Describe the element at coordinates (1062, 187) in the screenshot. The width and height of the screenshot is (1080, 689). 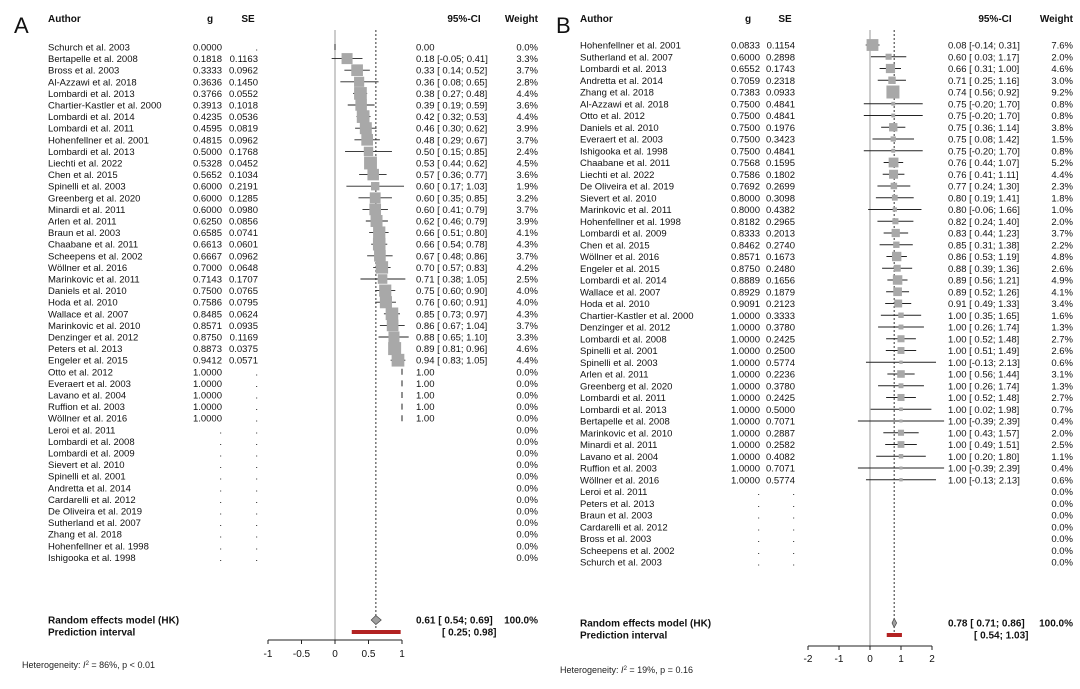
I see `study-weight-text: 2.3%` at that location.